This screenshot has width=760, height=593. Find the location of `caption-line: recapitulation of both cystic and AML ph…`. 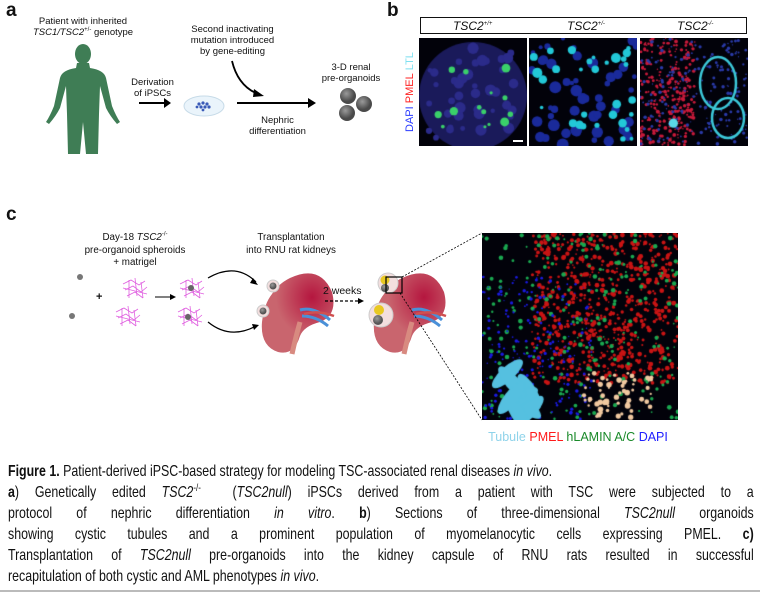

caption-line: recapitulation of both cystic and AML ph… is located at coordinates (381, 577).